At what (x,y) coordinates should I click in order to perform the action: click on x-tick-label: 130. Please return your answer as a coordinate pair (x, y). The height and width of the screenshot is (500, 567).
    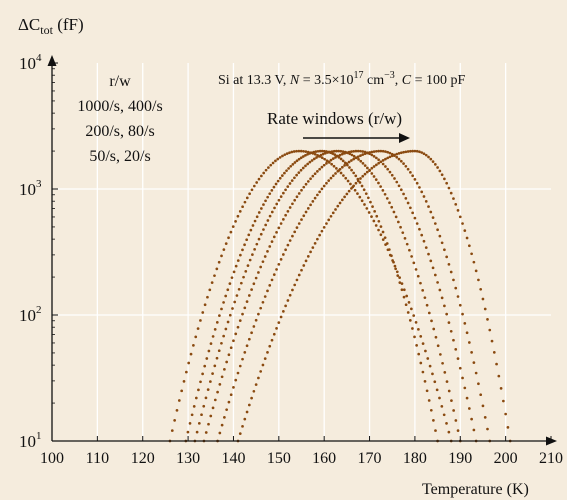
    Looking at the image, I should click on (188, 458).